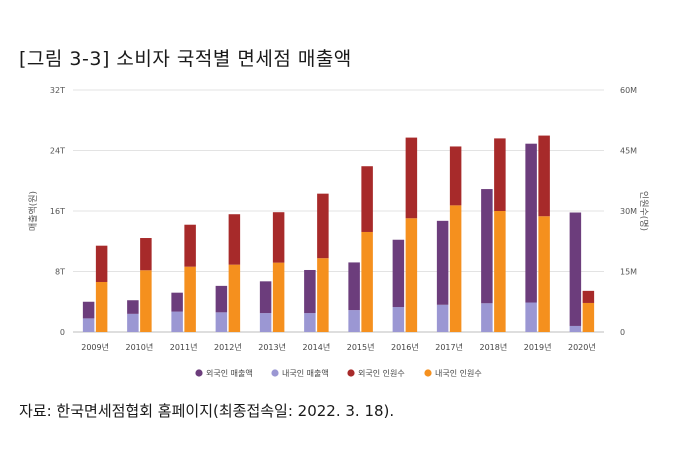 This screenshot has height=455, width=676. I want to click on x-tick-label: 2020년, so click(582, 347).